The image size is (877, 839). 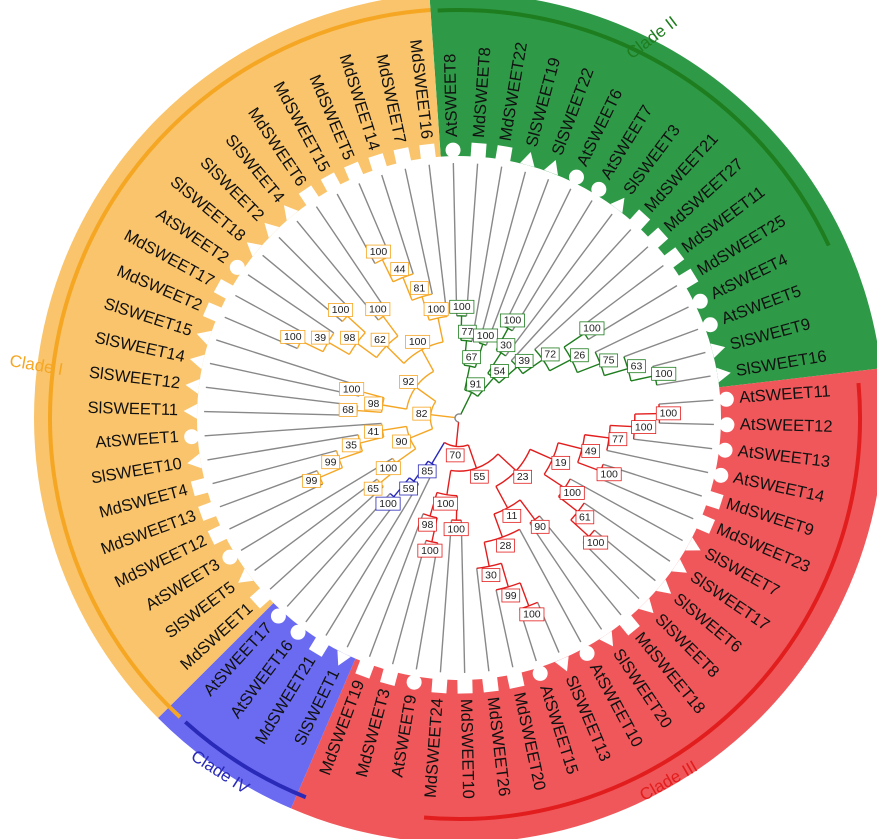 I want to click on leaf-label-slsweet11: SlSWEET11, so click(x=132, y=409).